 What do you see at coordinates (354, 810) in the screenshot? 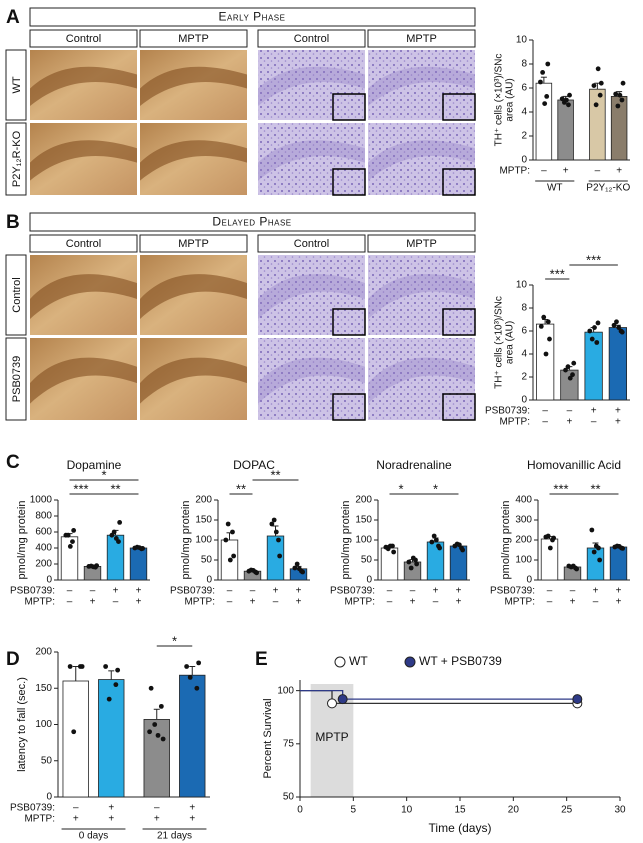
I see `x-tick-label: 5` at bounding box center [354, 810].